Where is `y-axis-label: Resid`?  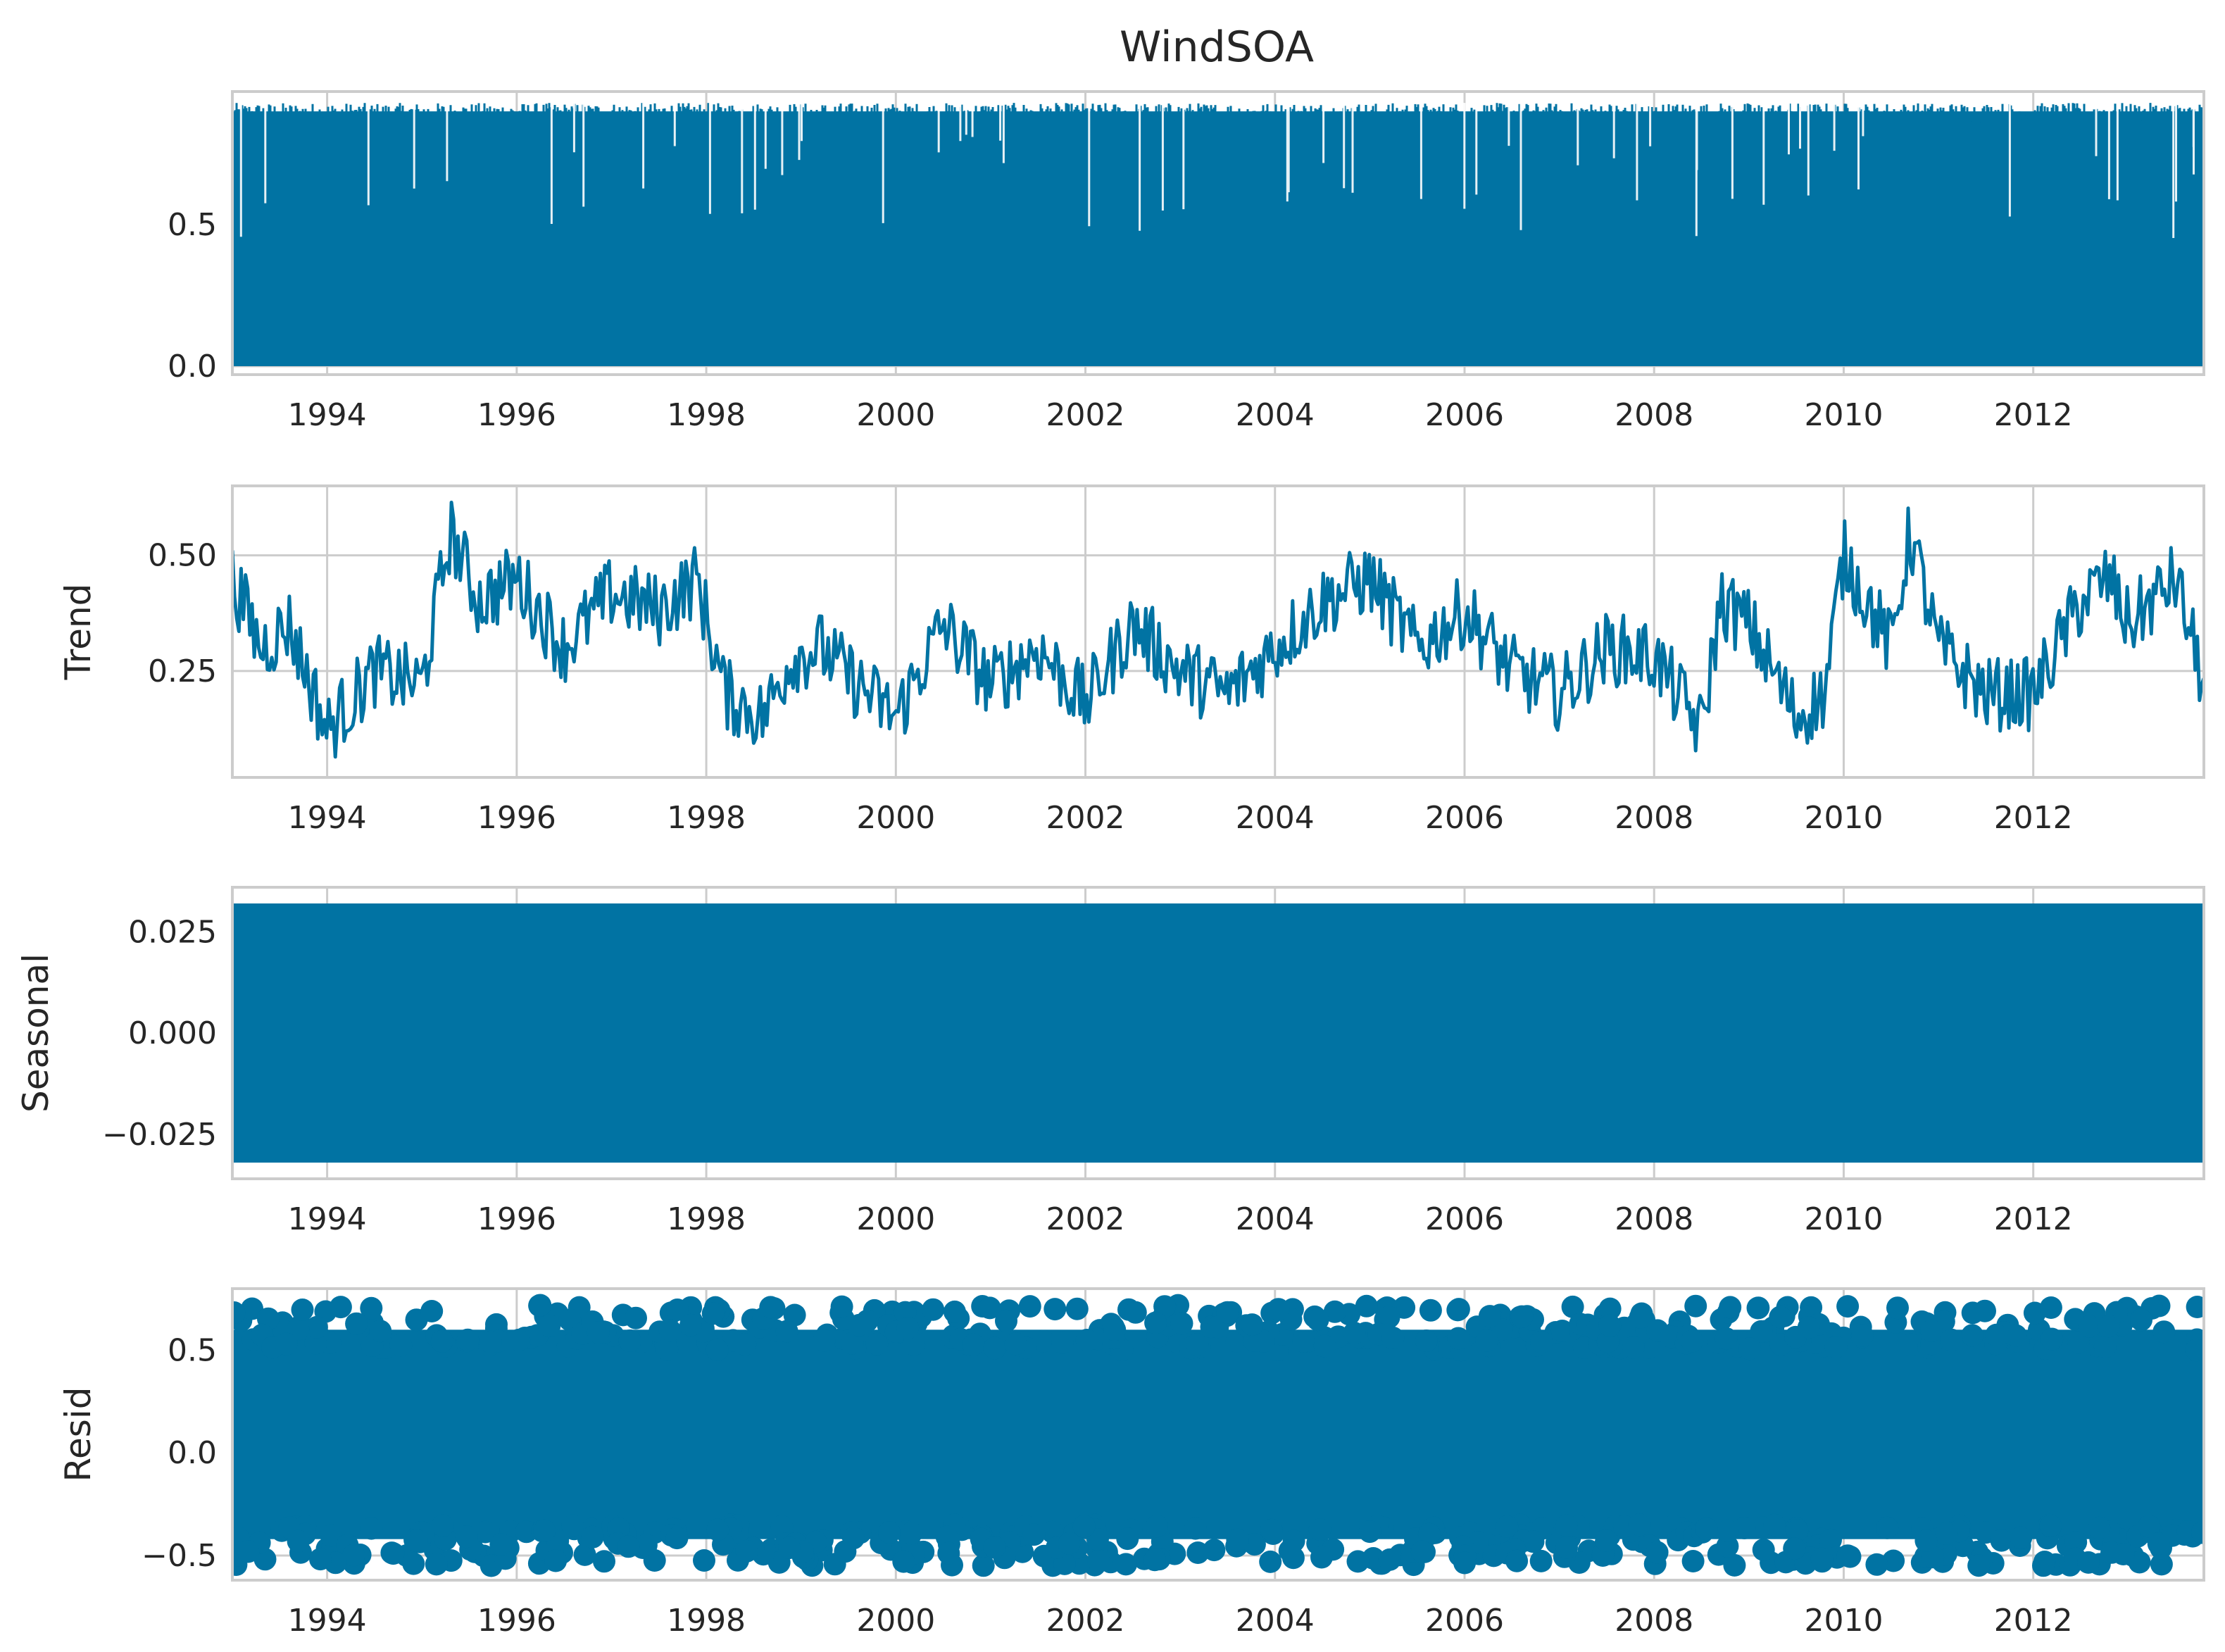
y-axis-label: Resid is located at coordinates (78, 1434).